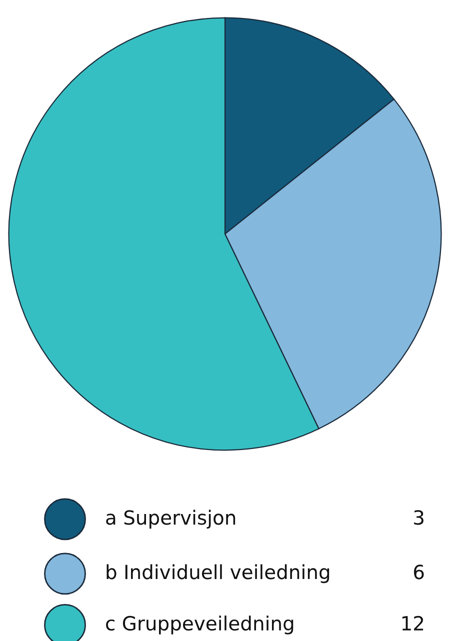 This screenshot has height=641, width=450. Describe the element at coordinates (218, 574) in the screenshot. I see `legend-label: b Individuell veiledning` at that location.